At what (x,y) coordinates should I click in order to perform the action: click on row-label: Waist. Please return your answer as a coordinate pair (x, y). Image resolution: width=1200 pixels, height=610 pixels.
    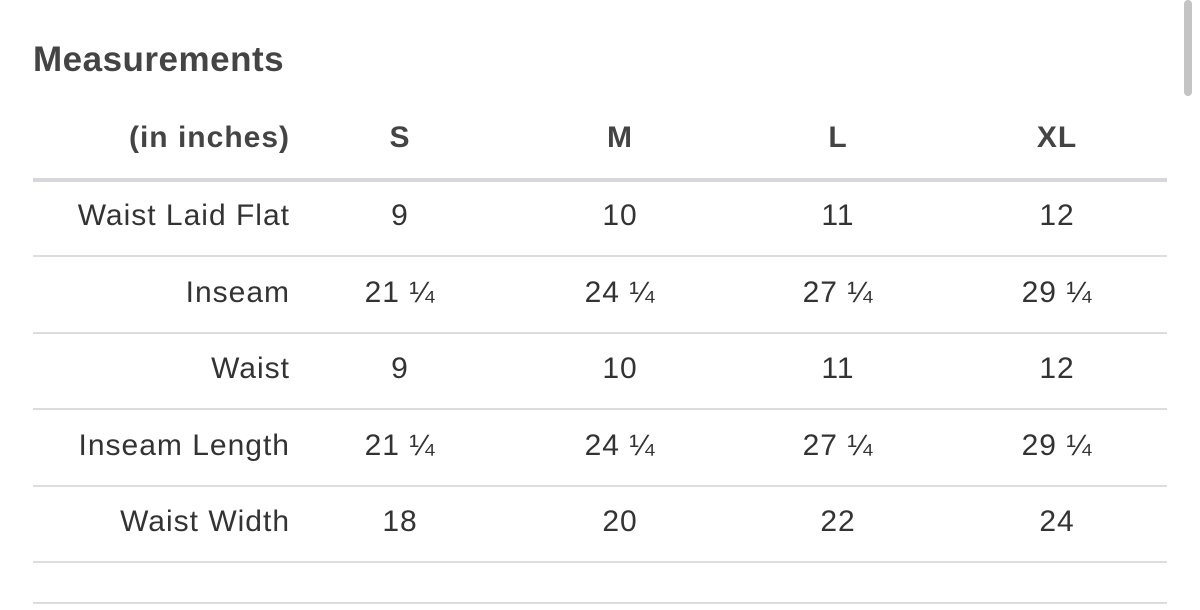
    Looking at the image, I should click on (250, 368).